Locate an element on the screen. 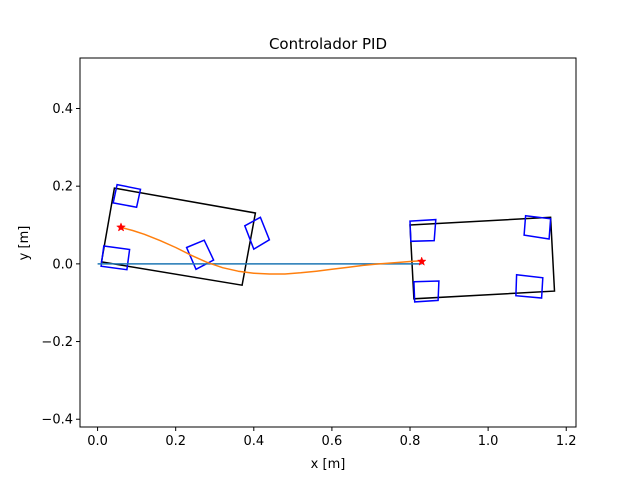  y-axis-label: y [m] is located at coordinates (24, 243).